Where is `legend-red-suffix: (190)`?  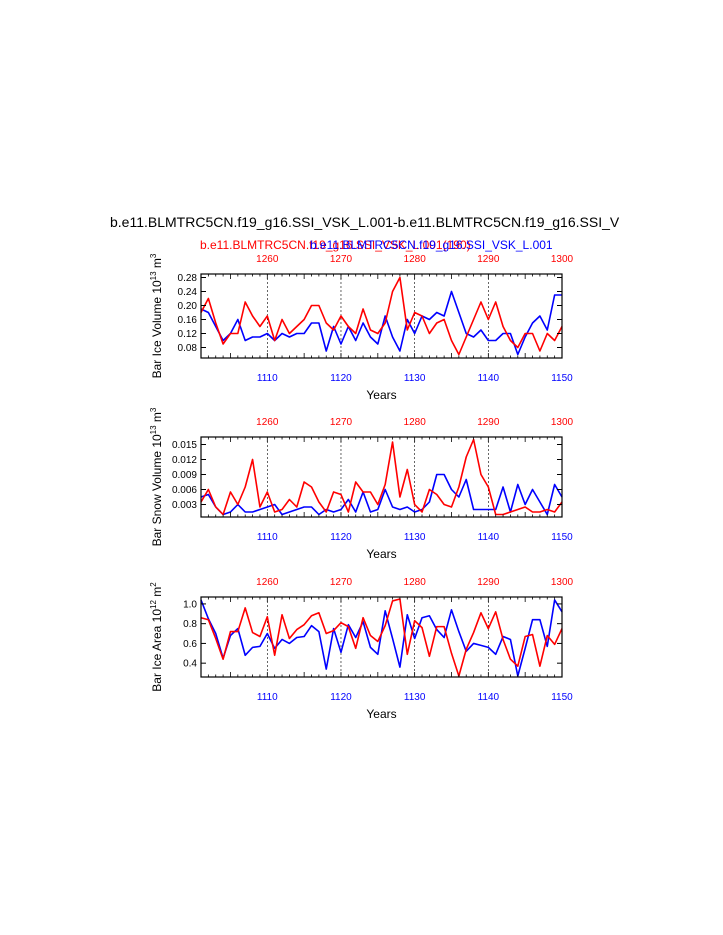
legend-red-suffix: (190) is located at coordinates (457, 245).